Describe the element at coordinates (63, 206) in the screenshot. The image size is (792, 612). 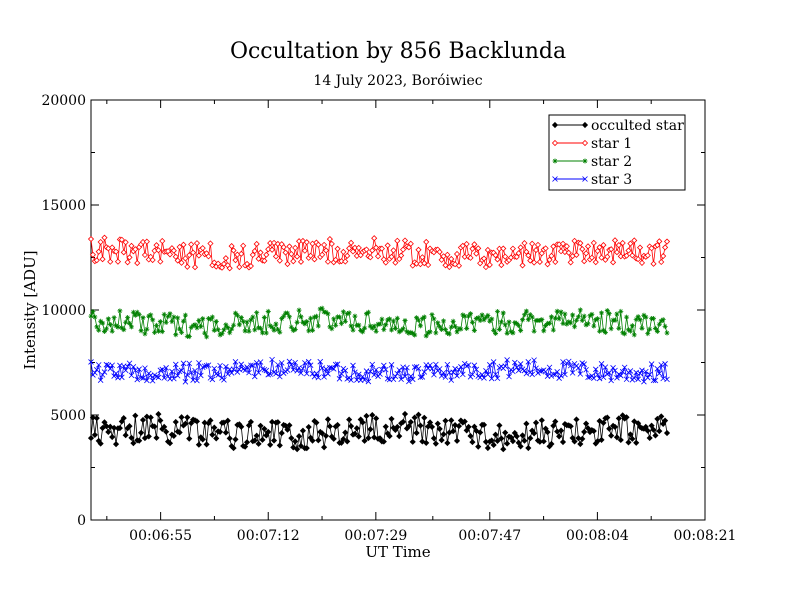
I see `y-tick-label: 15000` at that location.